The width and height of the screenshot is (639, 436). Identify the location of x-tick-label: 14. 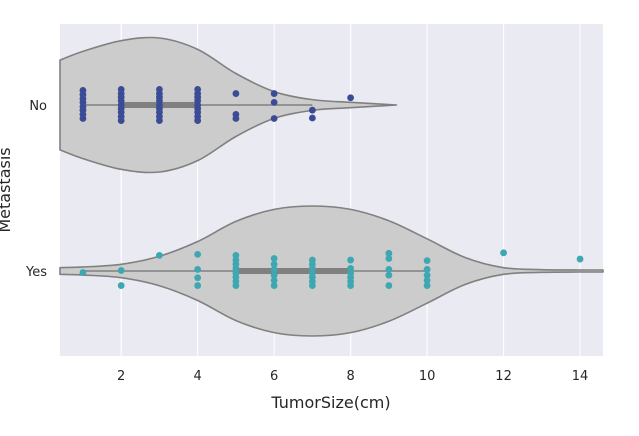
(580, 376).